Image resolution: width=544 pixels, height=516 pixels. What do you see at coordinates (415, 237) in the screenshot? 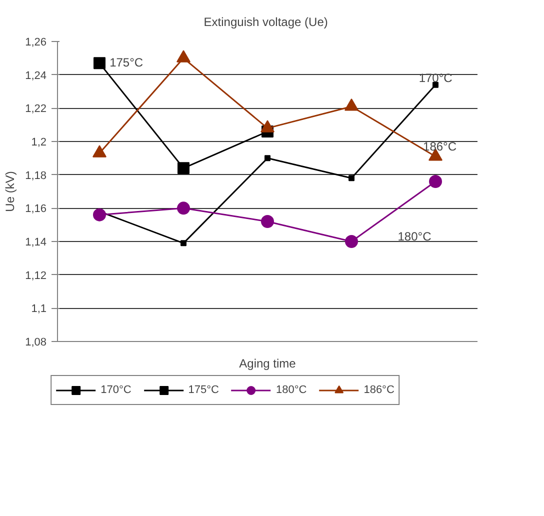
I see `annotation: 180°C` at bounding box center [415, 237].